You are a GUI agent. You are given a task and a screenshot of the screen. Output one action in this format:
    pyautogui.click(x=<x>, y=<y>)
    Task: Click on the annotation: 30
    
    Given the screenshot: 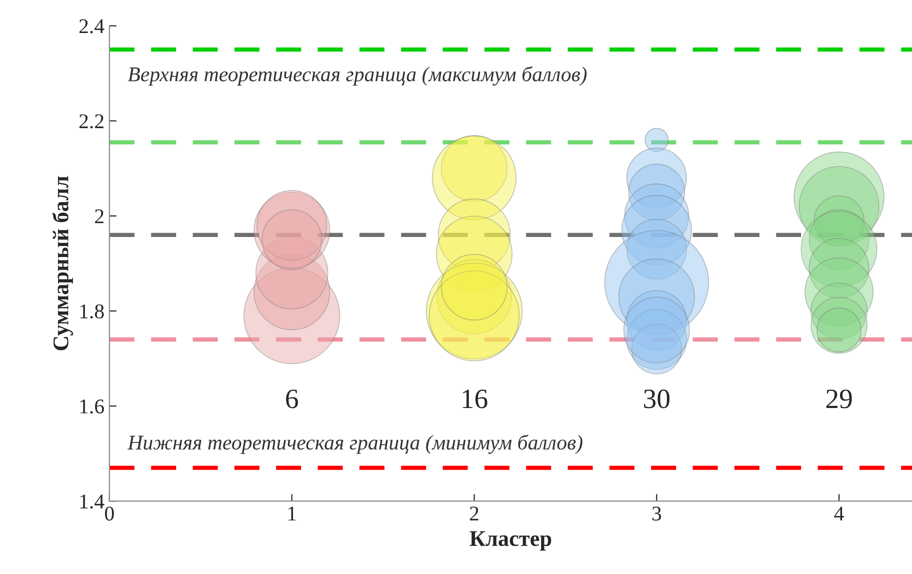 What is the action you would take?
    pyautogui.click(x=657, y=399)
    